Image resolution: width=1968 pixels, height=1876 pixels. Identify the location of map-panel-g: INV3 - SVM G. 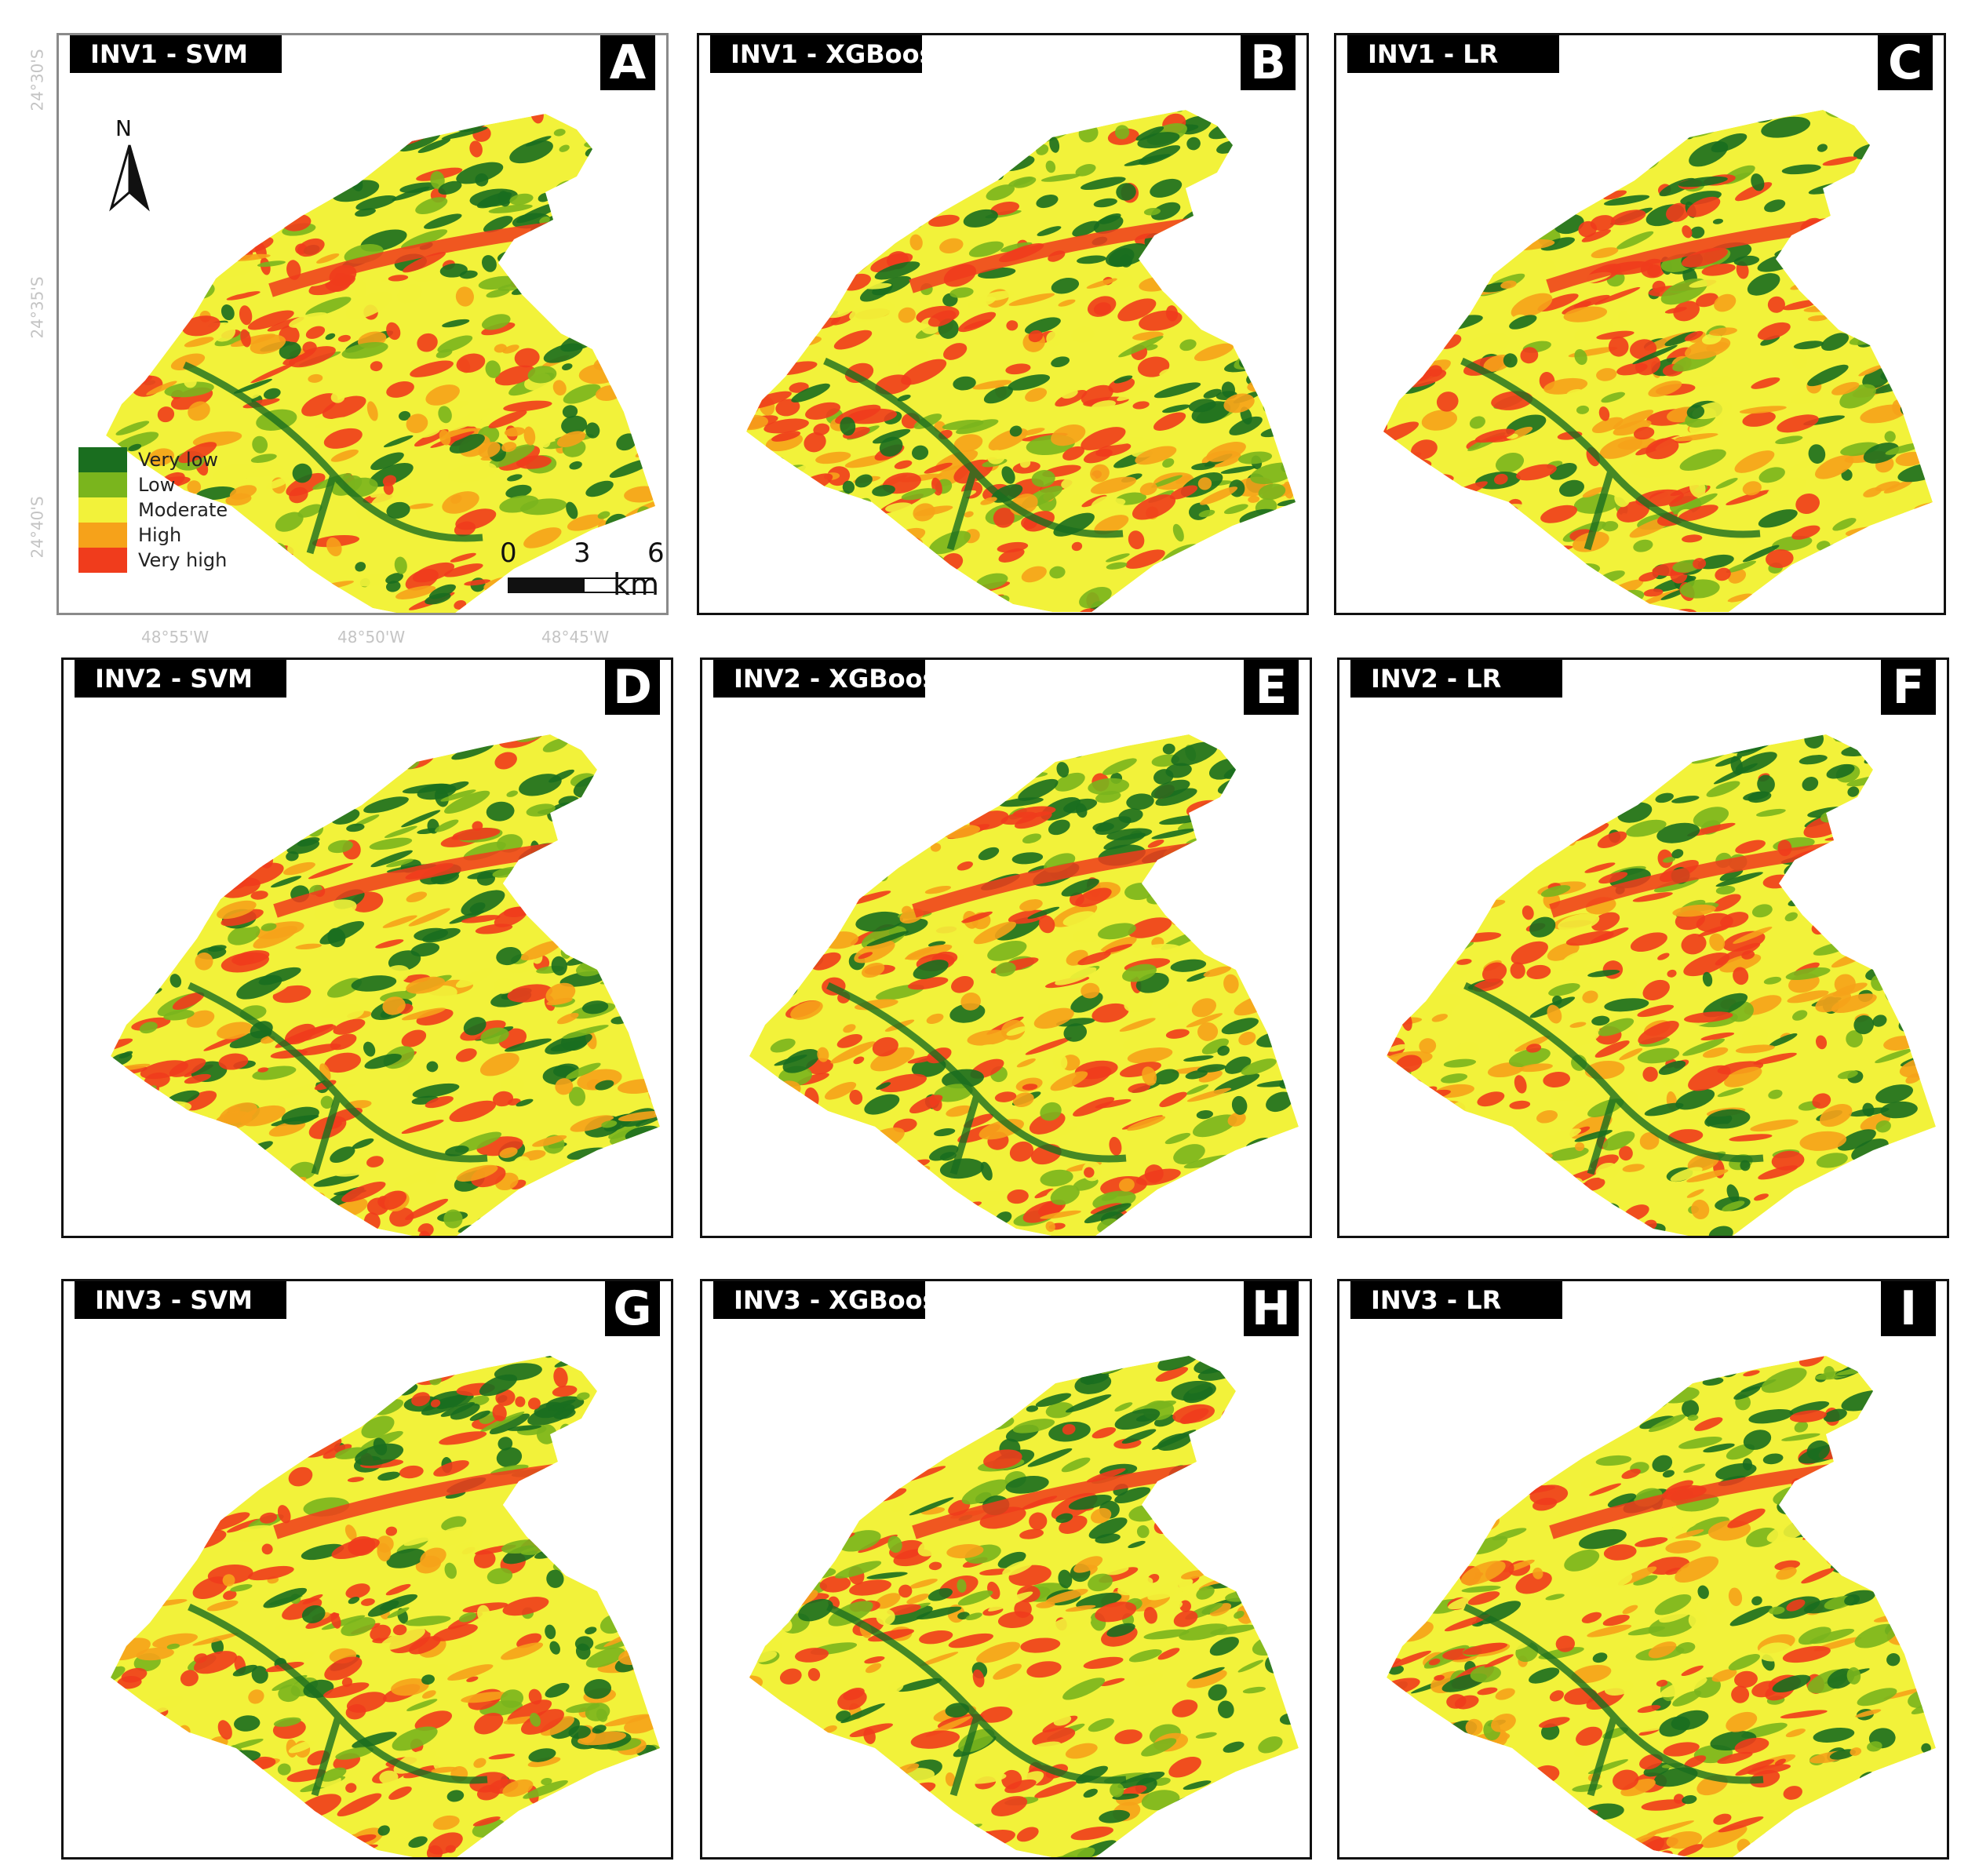
(367, 1569).